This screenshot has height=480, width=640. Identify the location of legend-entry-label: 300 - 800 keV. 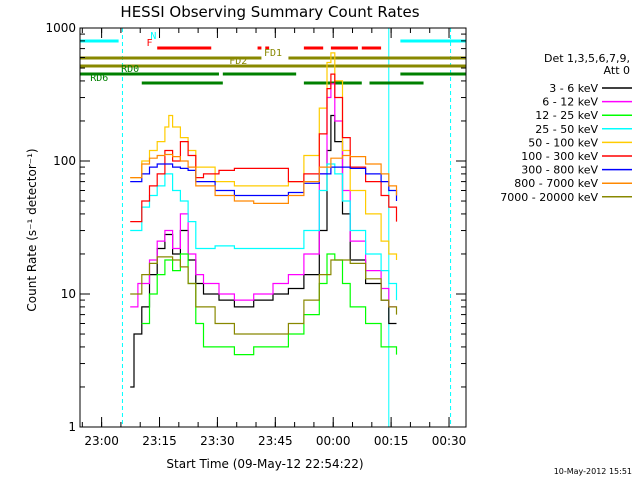
(559, 170).